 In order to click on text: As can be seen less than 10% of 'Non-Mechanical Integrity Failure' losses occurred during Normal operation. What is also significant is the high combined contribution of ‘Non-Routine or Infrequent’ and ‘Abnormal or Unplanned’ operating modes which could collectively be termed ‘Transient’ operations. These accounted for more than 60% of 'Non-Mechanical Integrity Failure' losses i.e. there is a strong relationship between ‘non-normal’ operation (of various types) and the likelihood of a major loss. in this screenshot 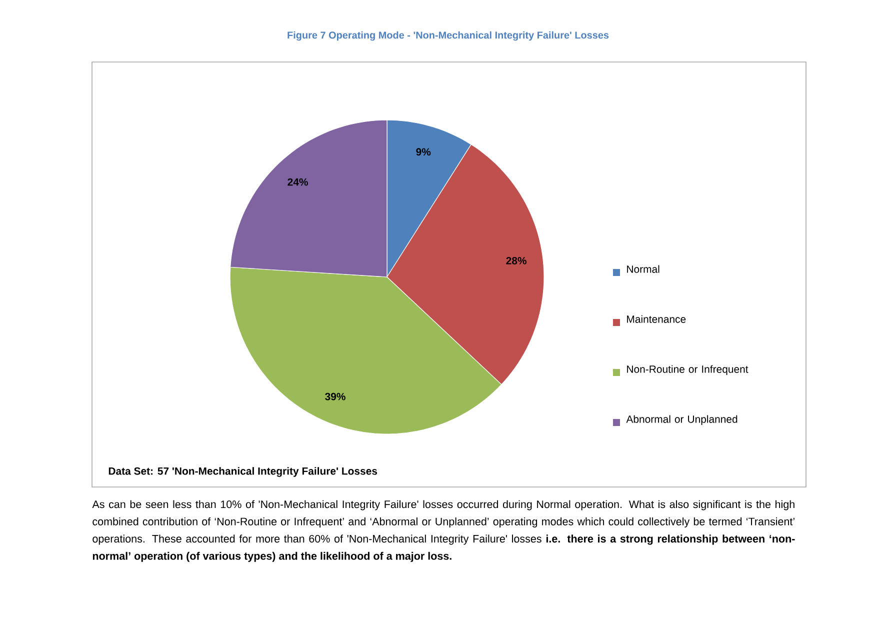, I will do `click(443, 531)`.